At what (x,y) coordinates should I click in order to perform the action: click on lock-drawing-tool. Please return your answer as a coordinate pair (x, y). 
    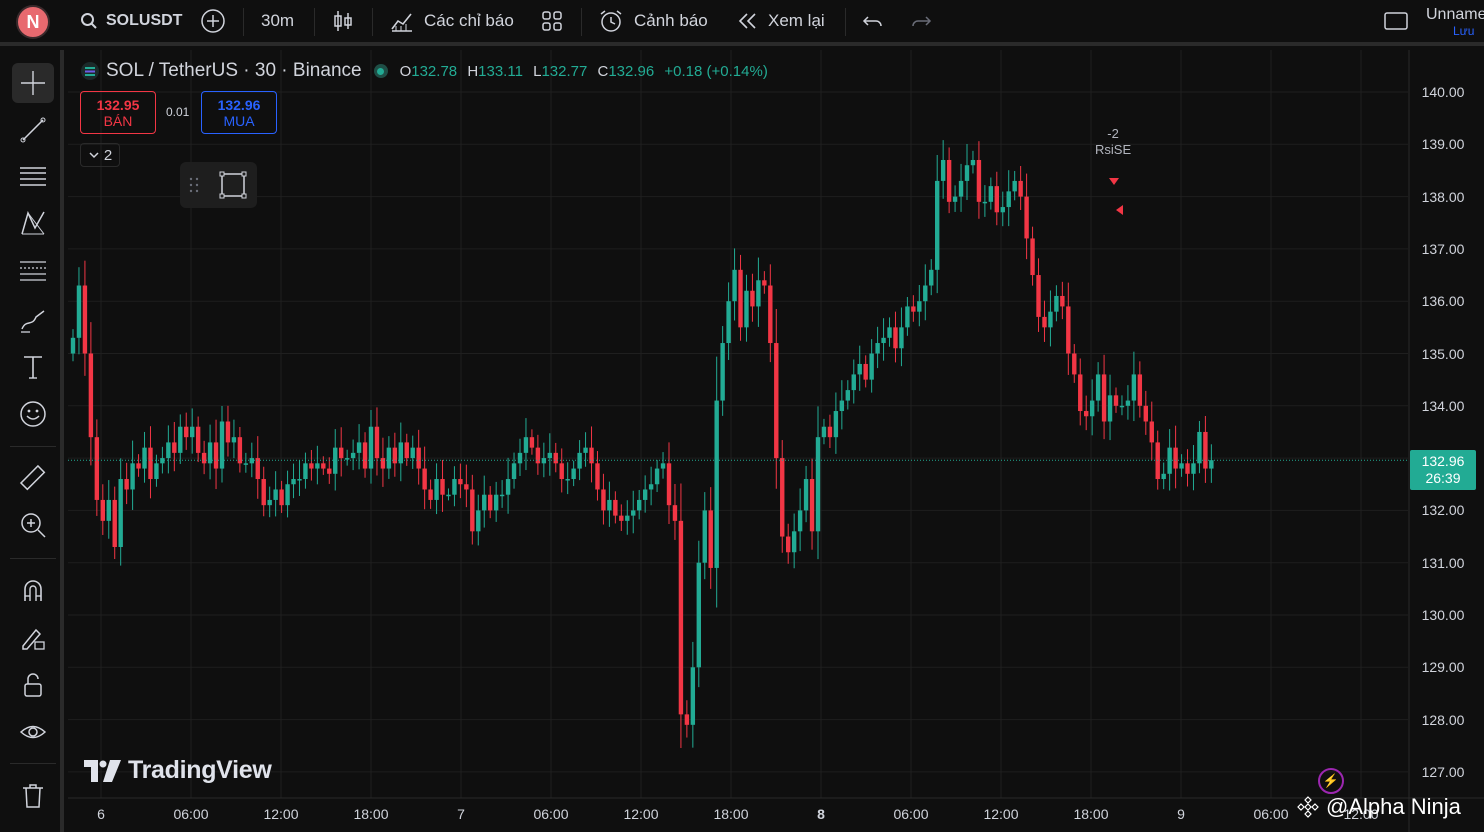
    Looking at the image, I should click on (33, 637).